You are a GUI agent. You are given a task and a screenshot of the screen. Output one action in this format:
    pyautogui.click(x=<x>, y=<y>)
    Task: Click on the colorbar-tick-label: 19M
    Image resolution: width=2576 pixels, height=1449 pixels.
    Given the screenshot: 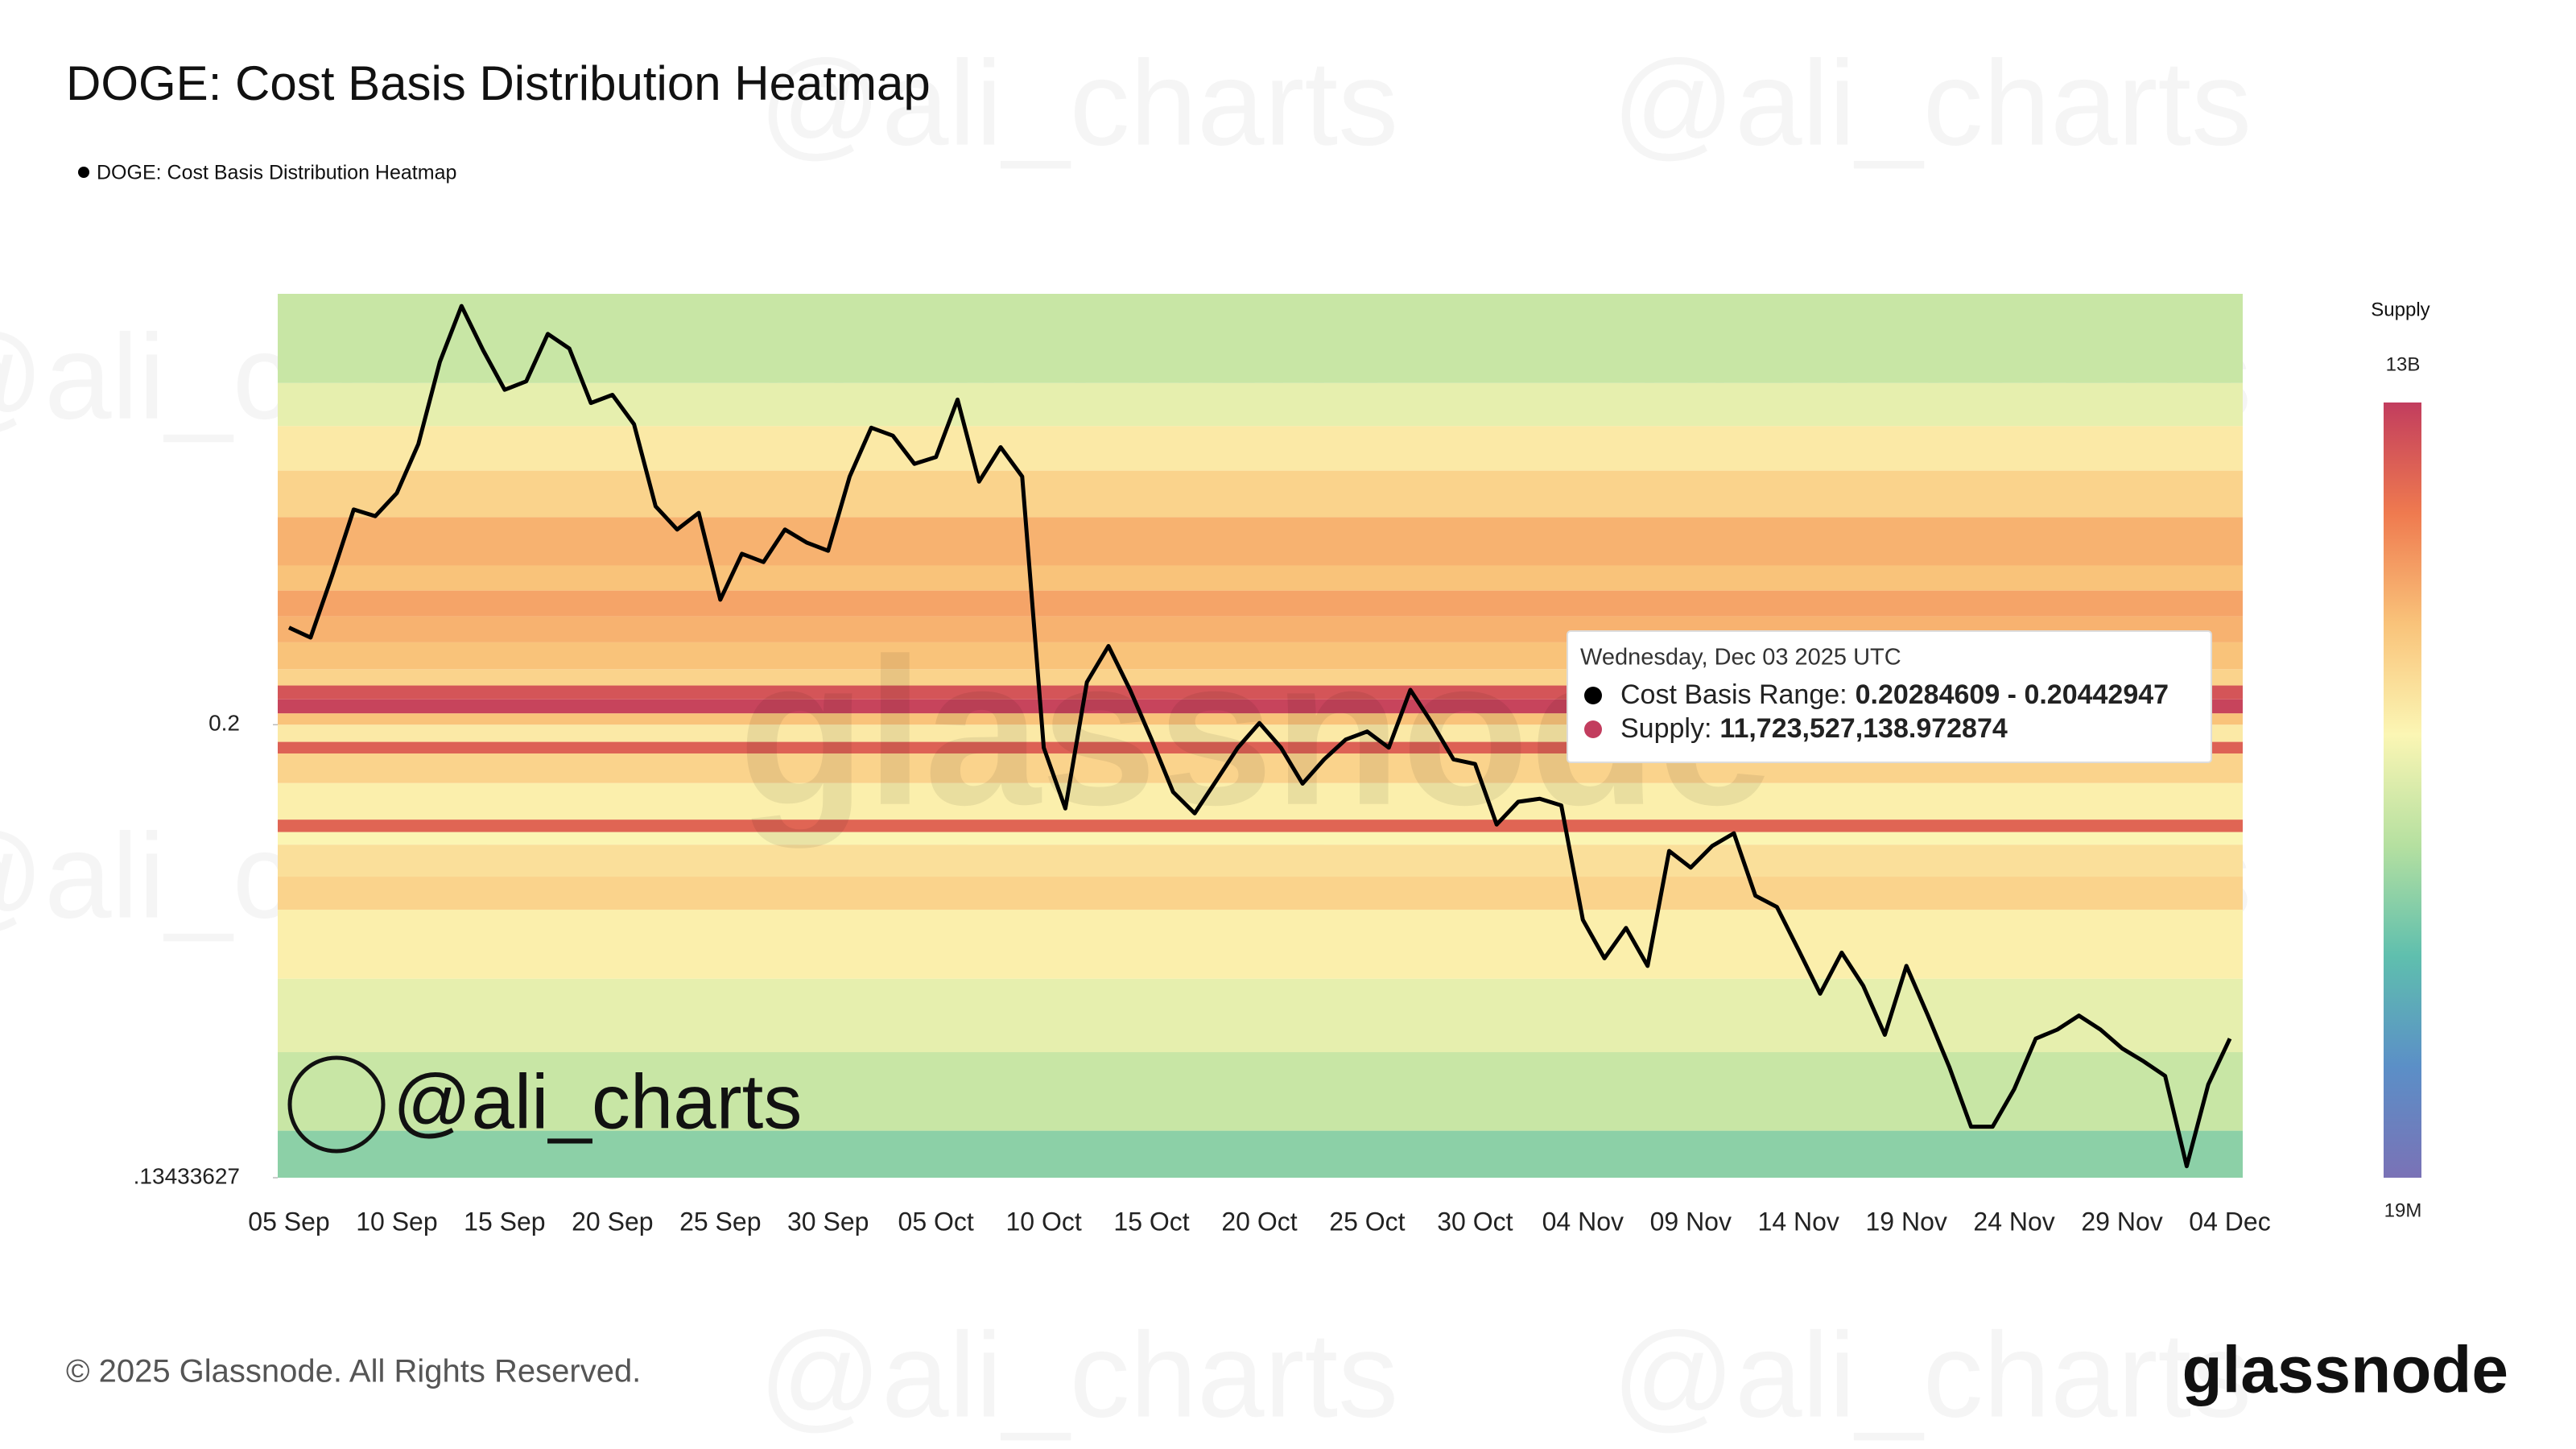 What is the action you would take?
    pyautogui.click(x=2403, y=1210)
    